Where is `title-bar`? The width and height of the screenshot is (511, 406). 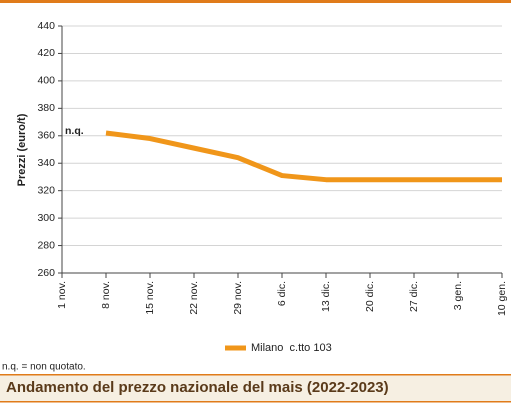 title-bar is located at coordinates (255, 388).